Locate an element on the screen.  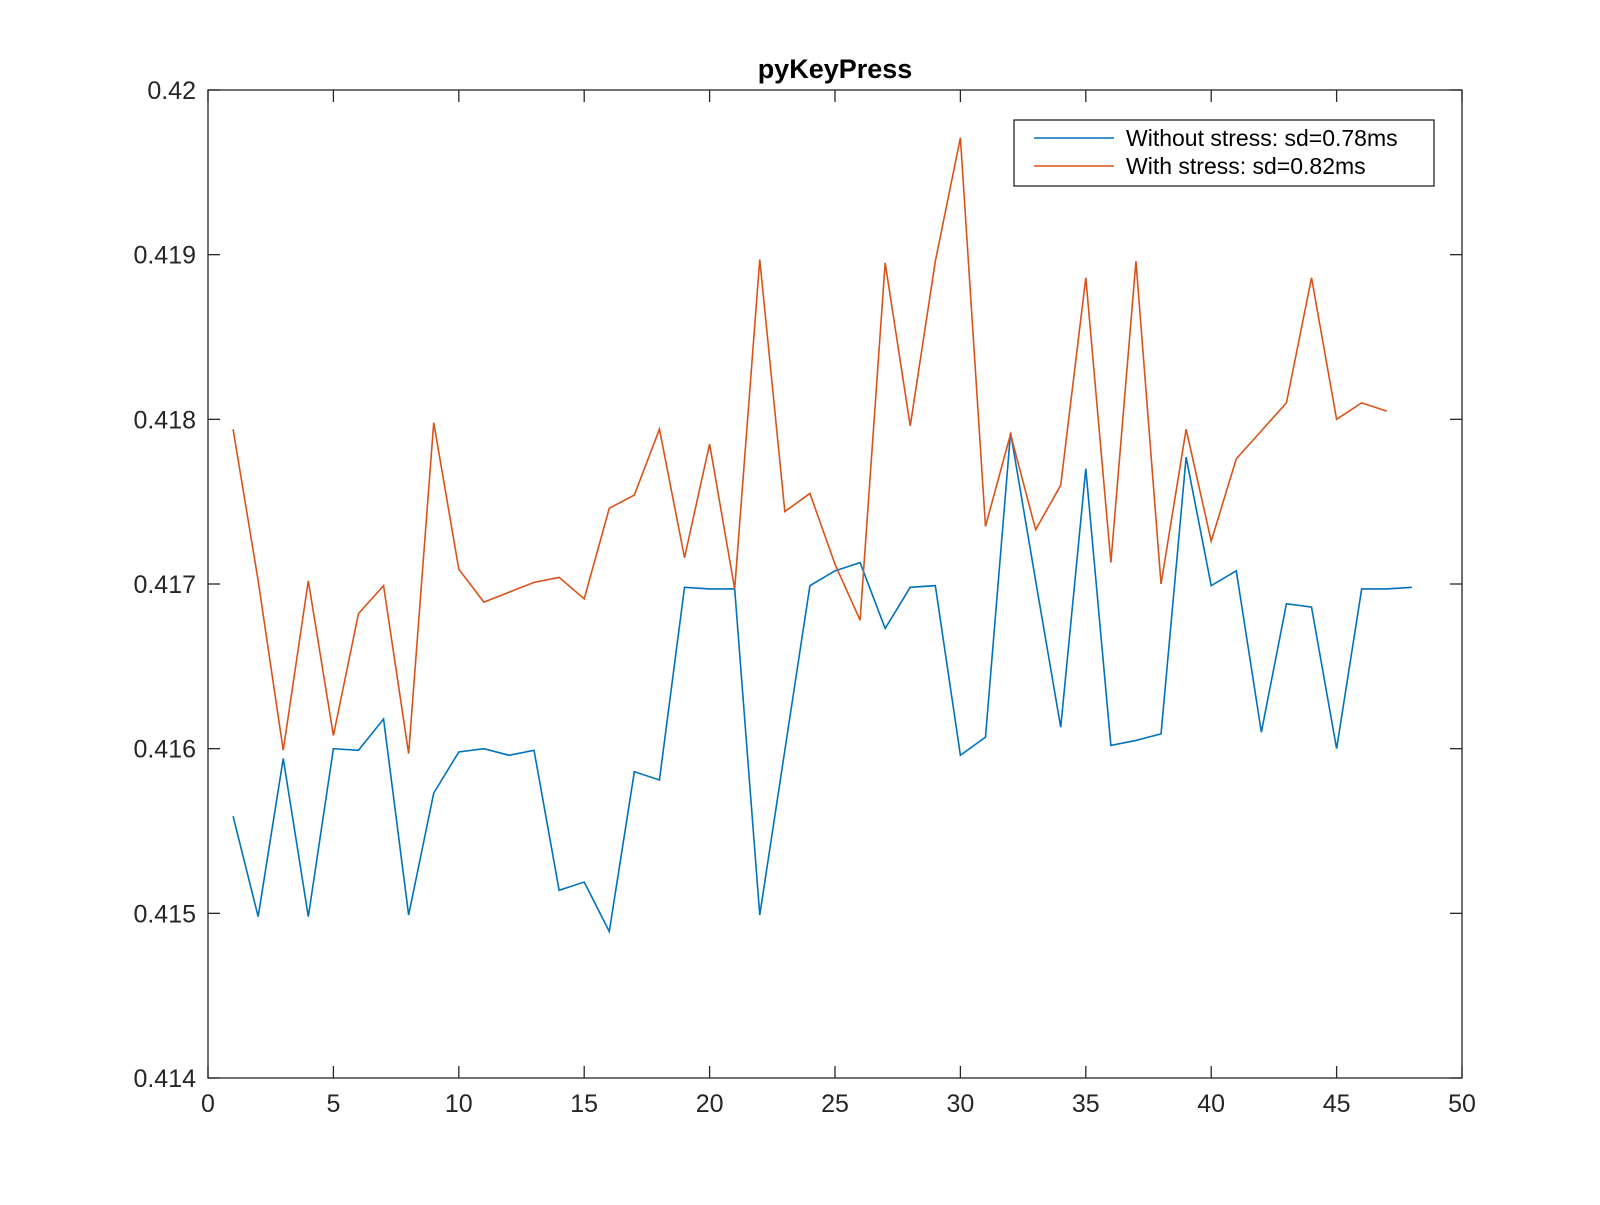
y-tick-label: 0.414 is located at coordinates (164, 1079).